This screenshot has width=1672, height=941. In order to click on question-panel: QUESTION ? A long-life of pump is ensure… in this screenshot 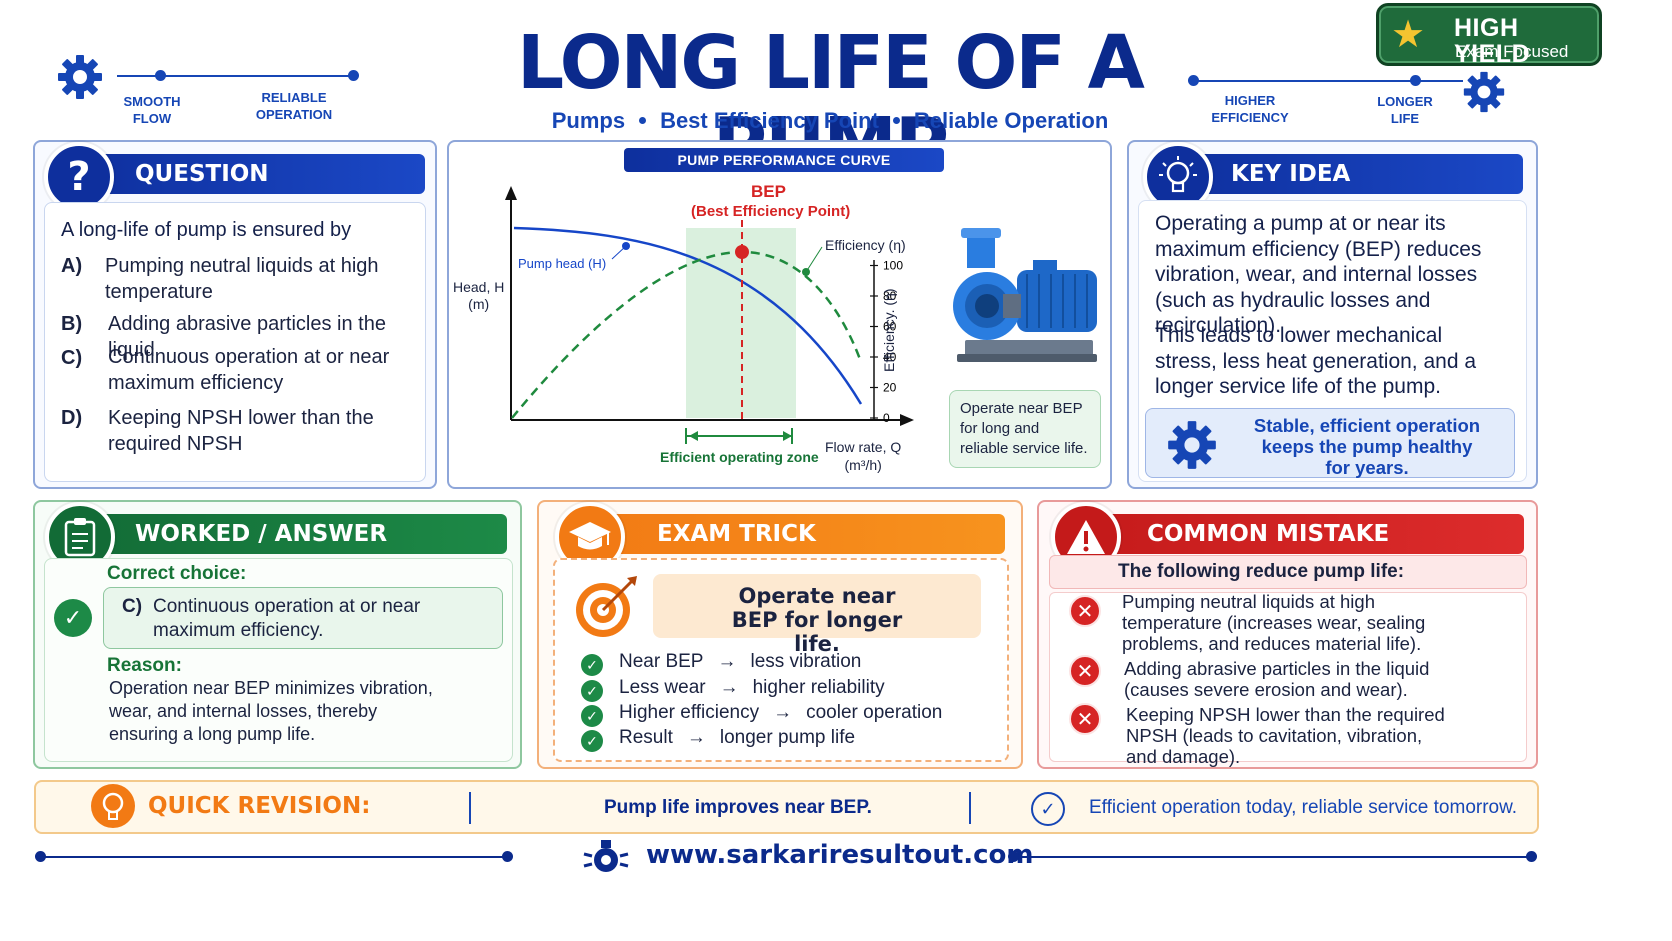, I will do `click(235, 314)`.